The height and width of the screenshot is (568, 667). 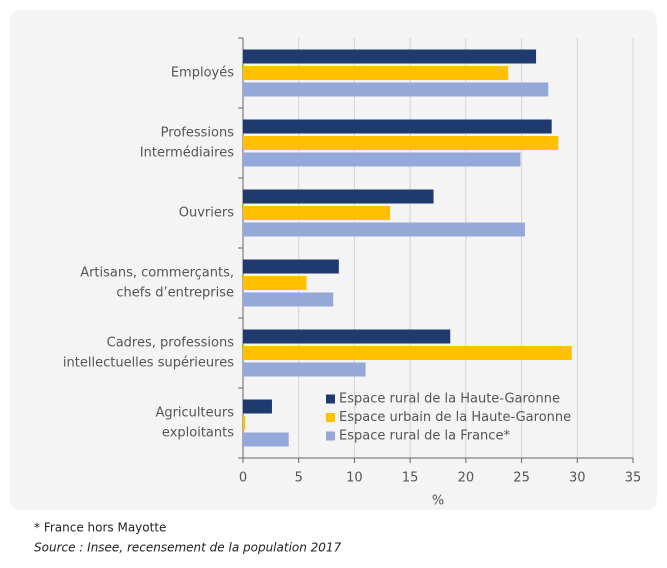 I want to click on legend-label: Espace rural de la Haute-Garonne, so click(x=449, y=399).